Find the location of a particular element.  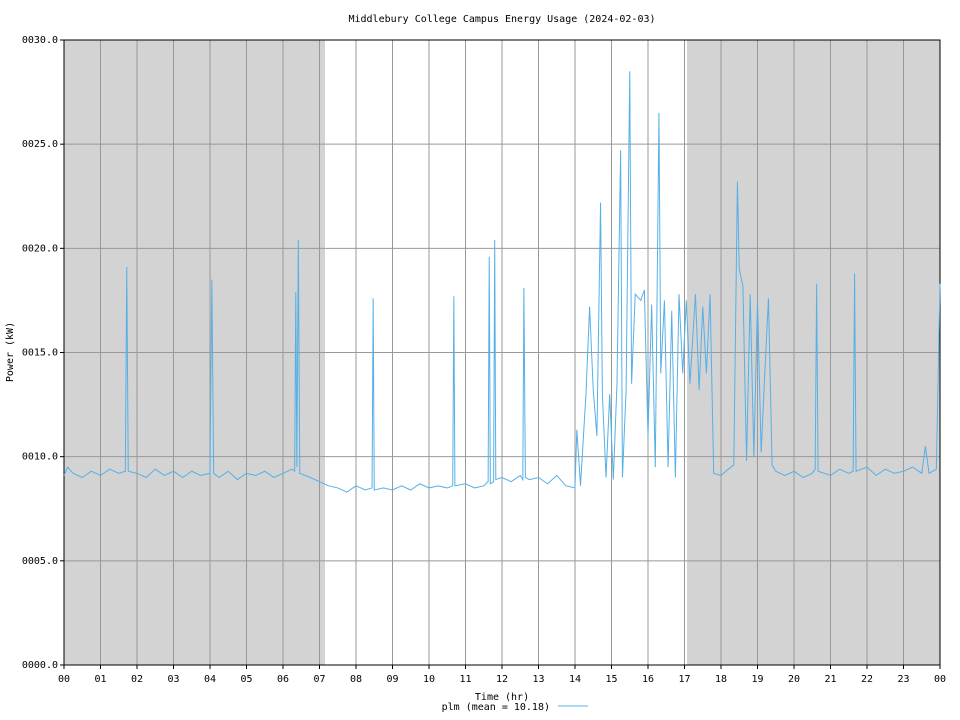

y-tick-label: 0000.0 is located at coordinates (40, 665).